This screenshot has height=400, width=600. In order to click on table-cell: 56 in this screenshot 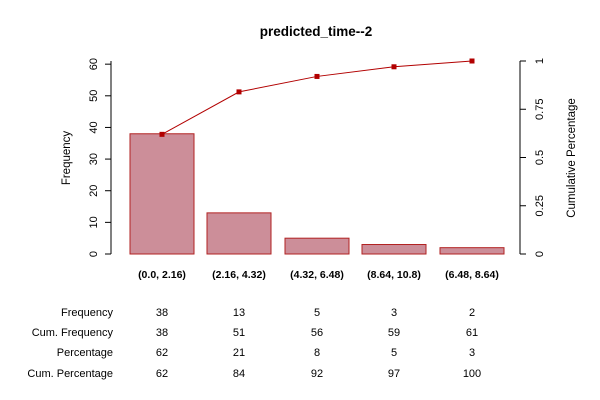, I will do `click(317, 333)`.